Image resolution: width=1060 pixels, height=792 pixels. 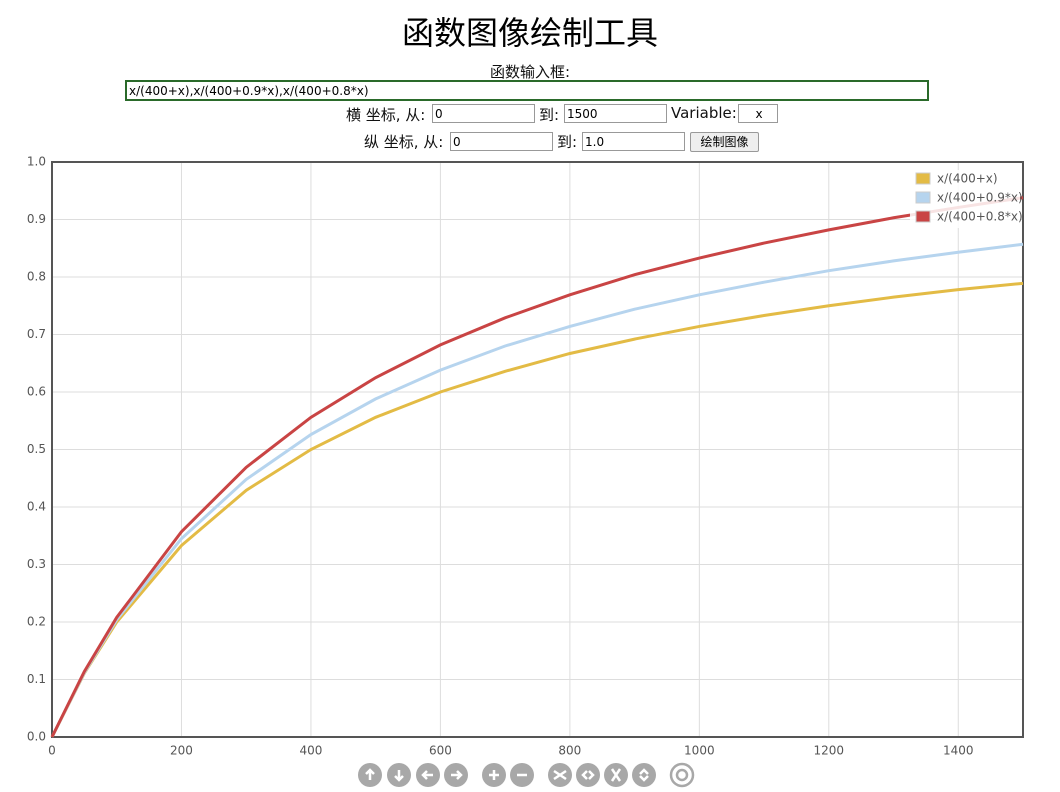 What do you see at coordinates (530, 72) in the screenshot?
I see `input-label: 函数输入框:` at bounding box center [530, 72].